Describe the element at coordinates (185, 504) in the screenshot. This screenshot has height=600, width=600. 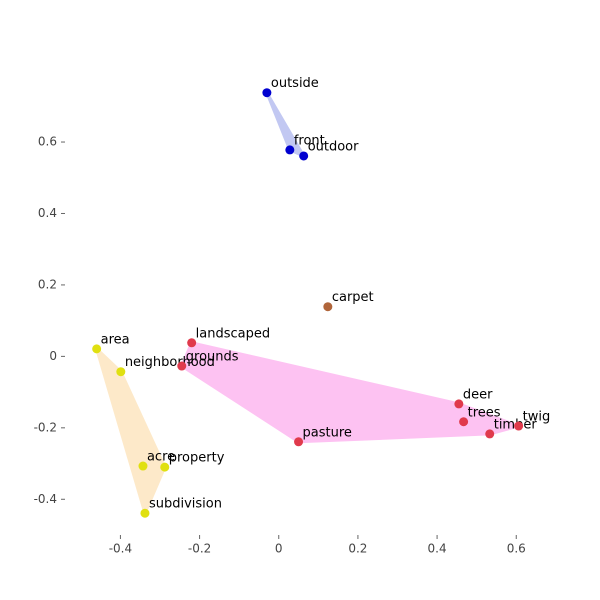
I see `point-label: subdivision` at that location.